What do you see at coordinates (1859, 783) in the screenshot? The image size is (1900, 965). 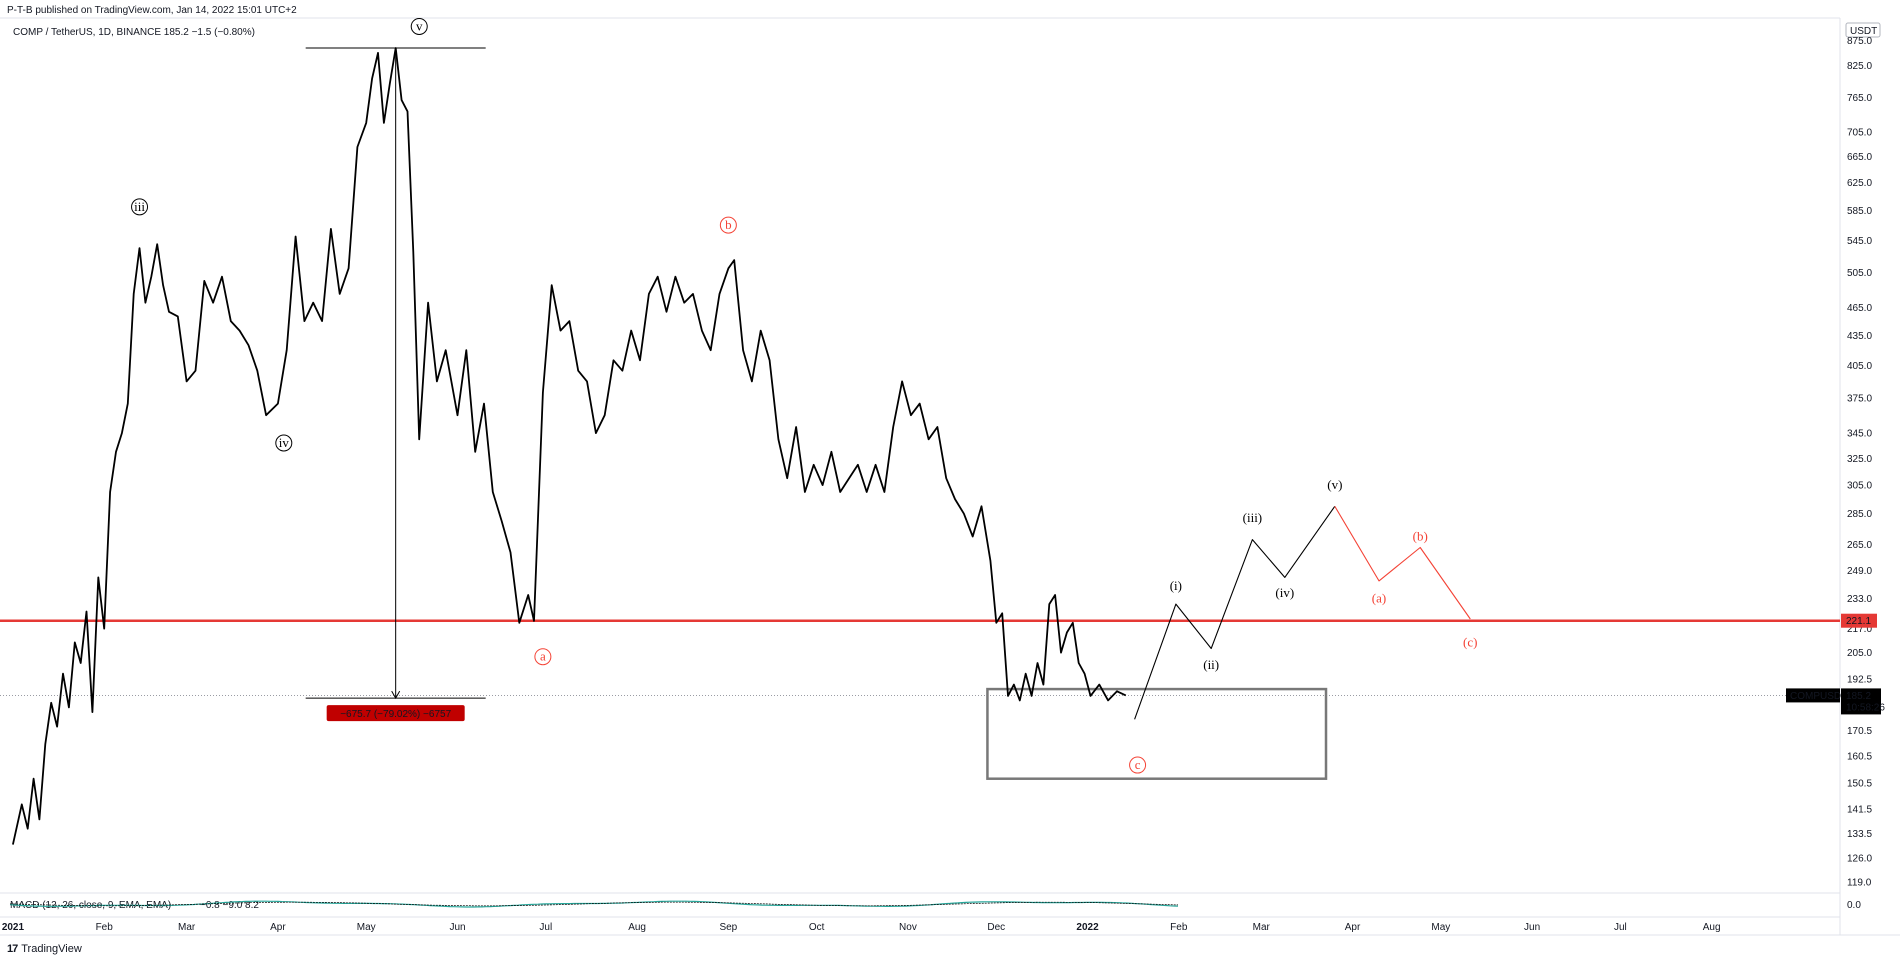 I see `y-tick-label: 150.5` at bounding box center [1859, 783].